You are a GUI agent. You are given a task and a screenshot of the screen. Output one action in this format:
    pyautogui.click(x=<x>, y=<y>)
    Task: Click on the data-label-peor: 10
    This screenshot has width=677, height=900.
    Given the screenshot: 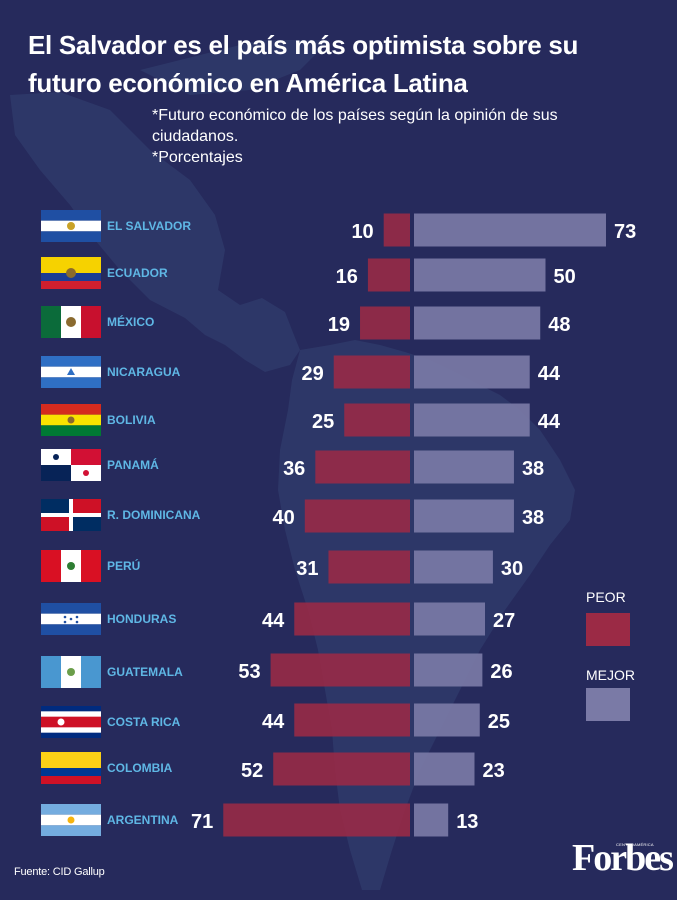 What is the action you would take?
    pyautogui.click(x=362, y=232)
    